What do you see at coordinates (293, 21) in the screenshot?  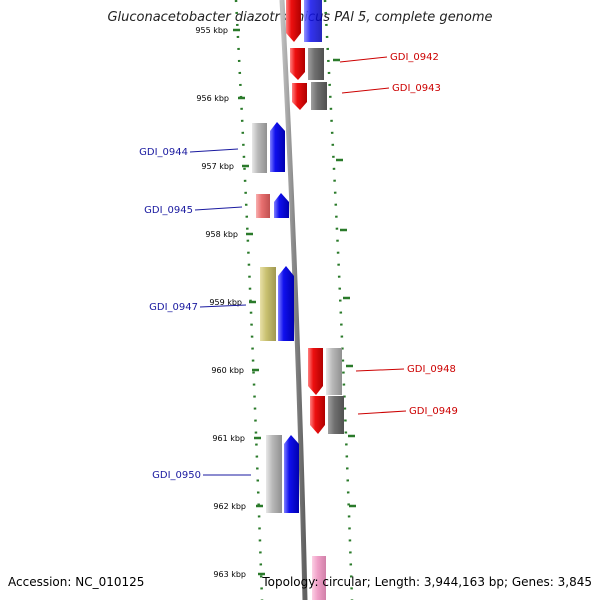 I see `gene-top-red` at bounding box center [293, 21].